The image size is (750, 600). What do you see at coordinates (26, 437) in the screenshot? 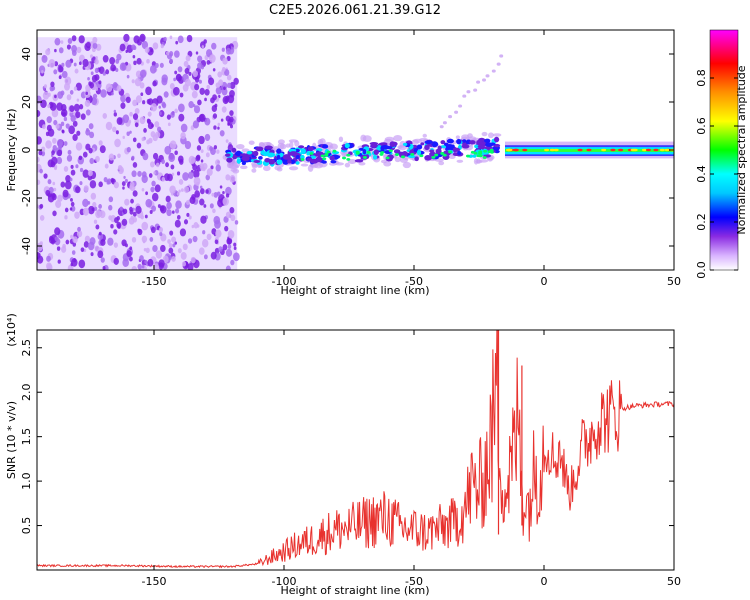
I see `y-tick-label: 1.5` at bounding box center [26, 437].